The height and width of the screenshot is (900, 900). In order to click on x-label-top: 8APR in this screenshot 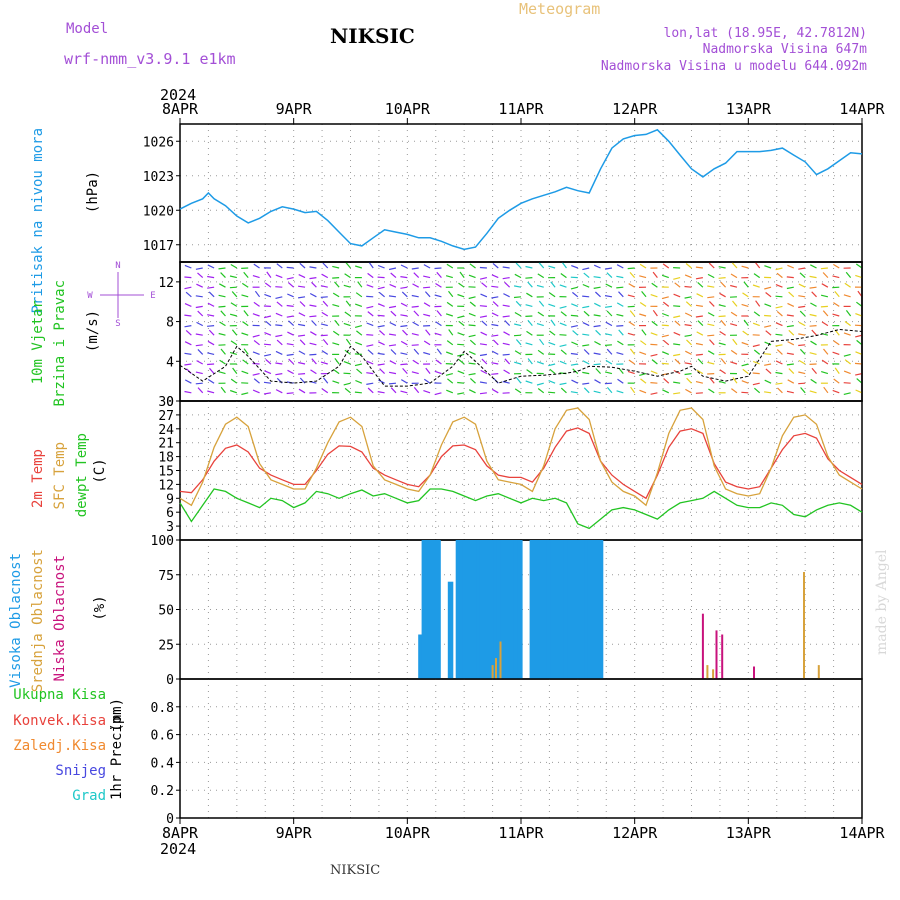, I will do `click(180, 109)`.